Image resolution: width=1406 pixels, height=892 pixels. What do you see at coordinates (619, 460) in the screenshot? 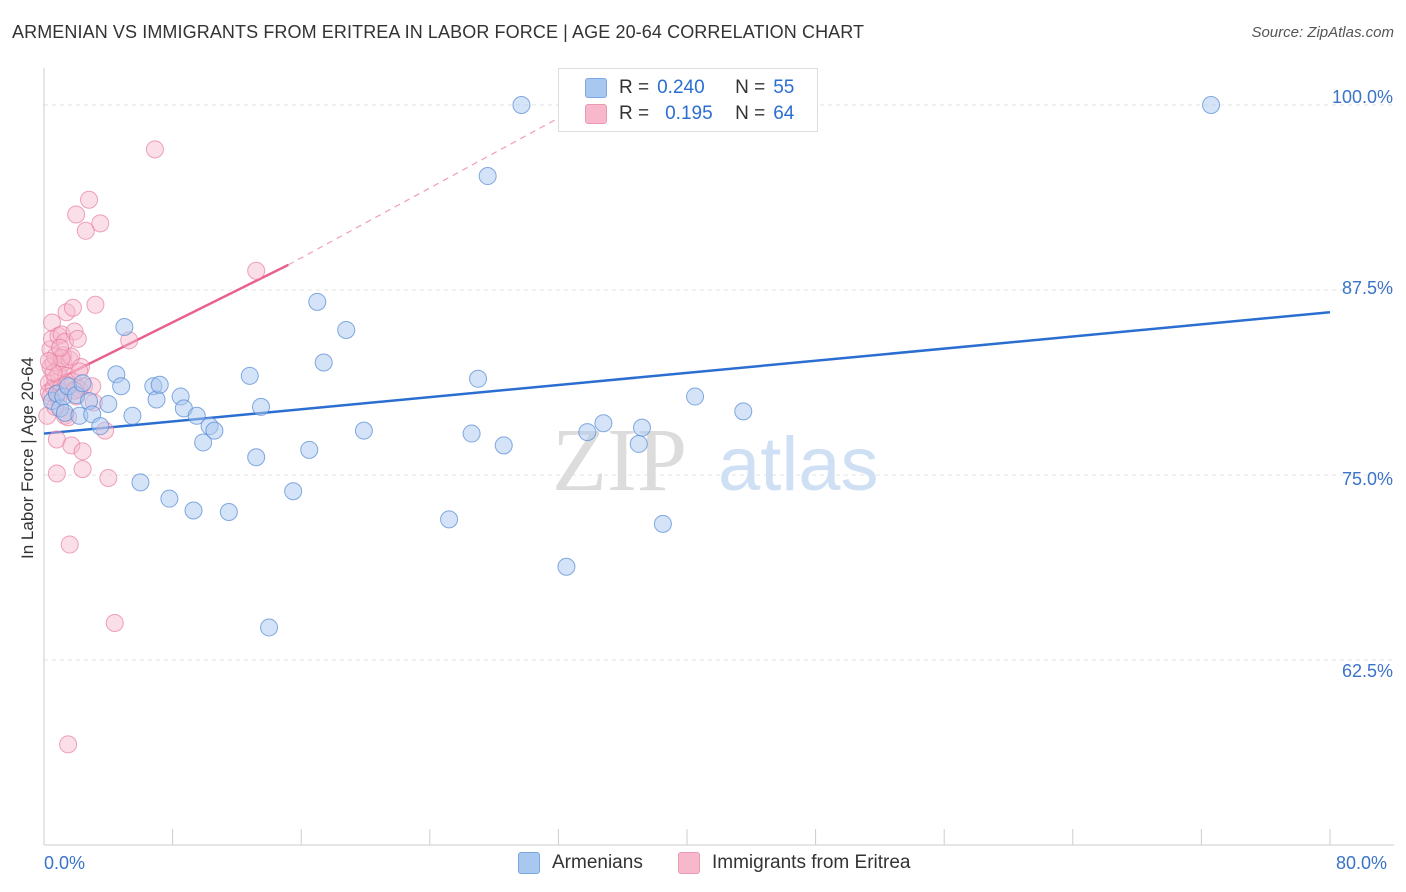
I see `watermark-zip: ZIP` at bounding box center [619, 460].